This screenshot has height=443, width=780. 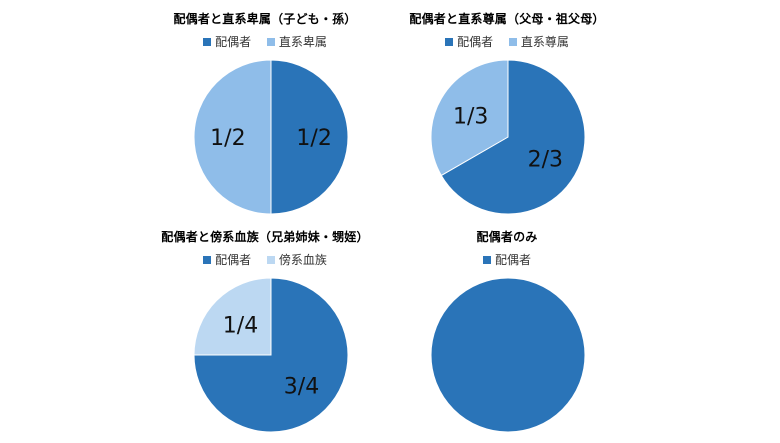 I want to click on chart-title: 配偶者のみ, so click(x=507, y=237).